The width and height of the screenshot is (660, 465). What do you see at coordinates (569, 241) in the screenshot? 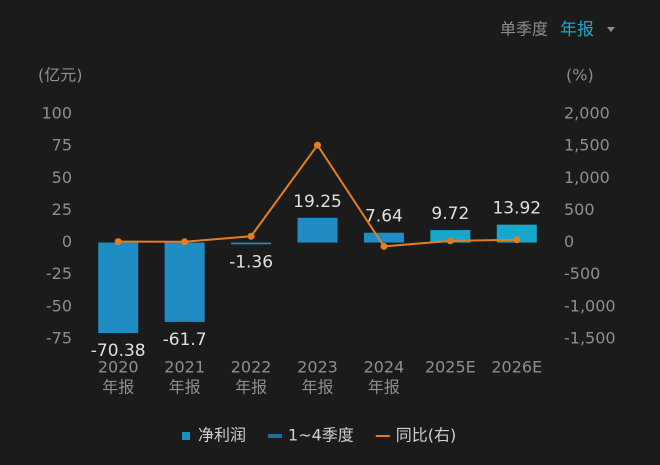
I see `y2-tick-label: 0` at bounding box center [569, 241].